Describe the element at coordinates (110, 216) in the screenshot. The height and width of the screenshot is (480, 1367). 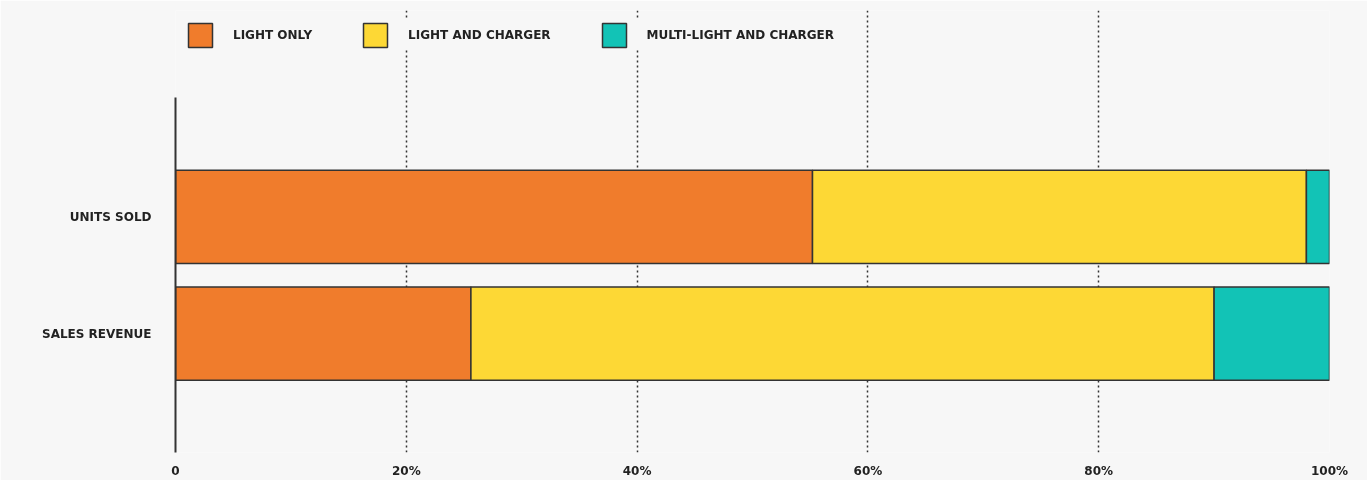
I see `y-tick-label: UNITS SOLD` at that location.